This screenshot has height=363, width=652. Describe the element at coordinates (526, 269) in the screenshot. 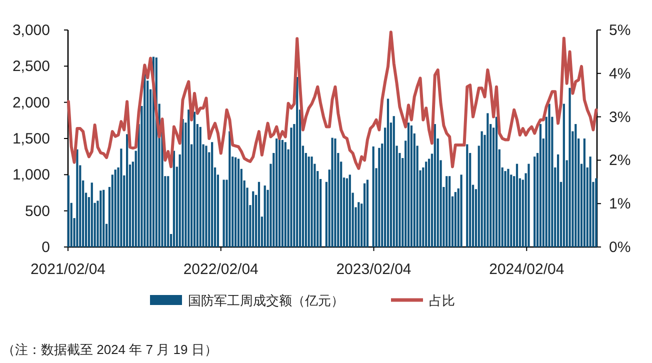

I see `x-tick-label: 2024/02/04` at that location.